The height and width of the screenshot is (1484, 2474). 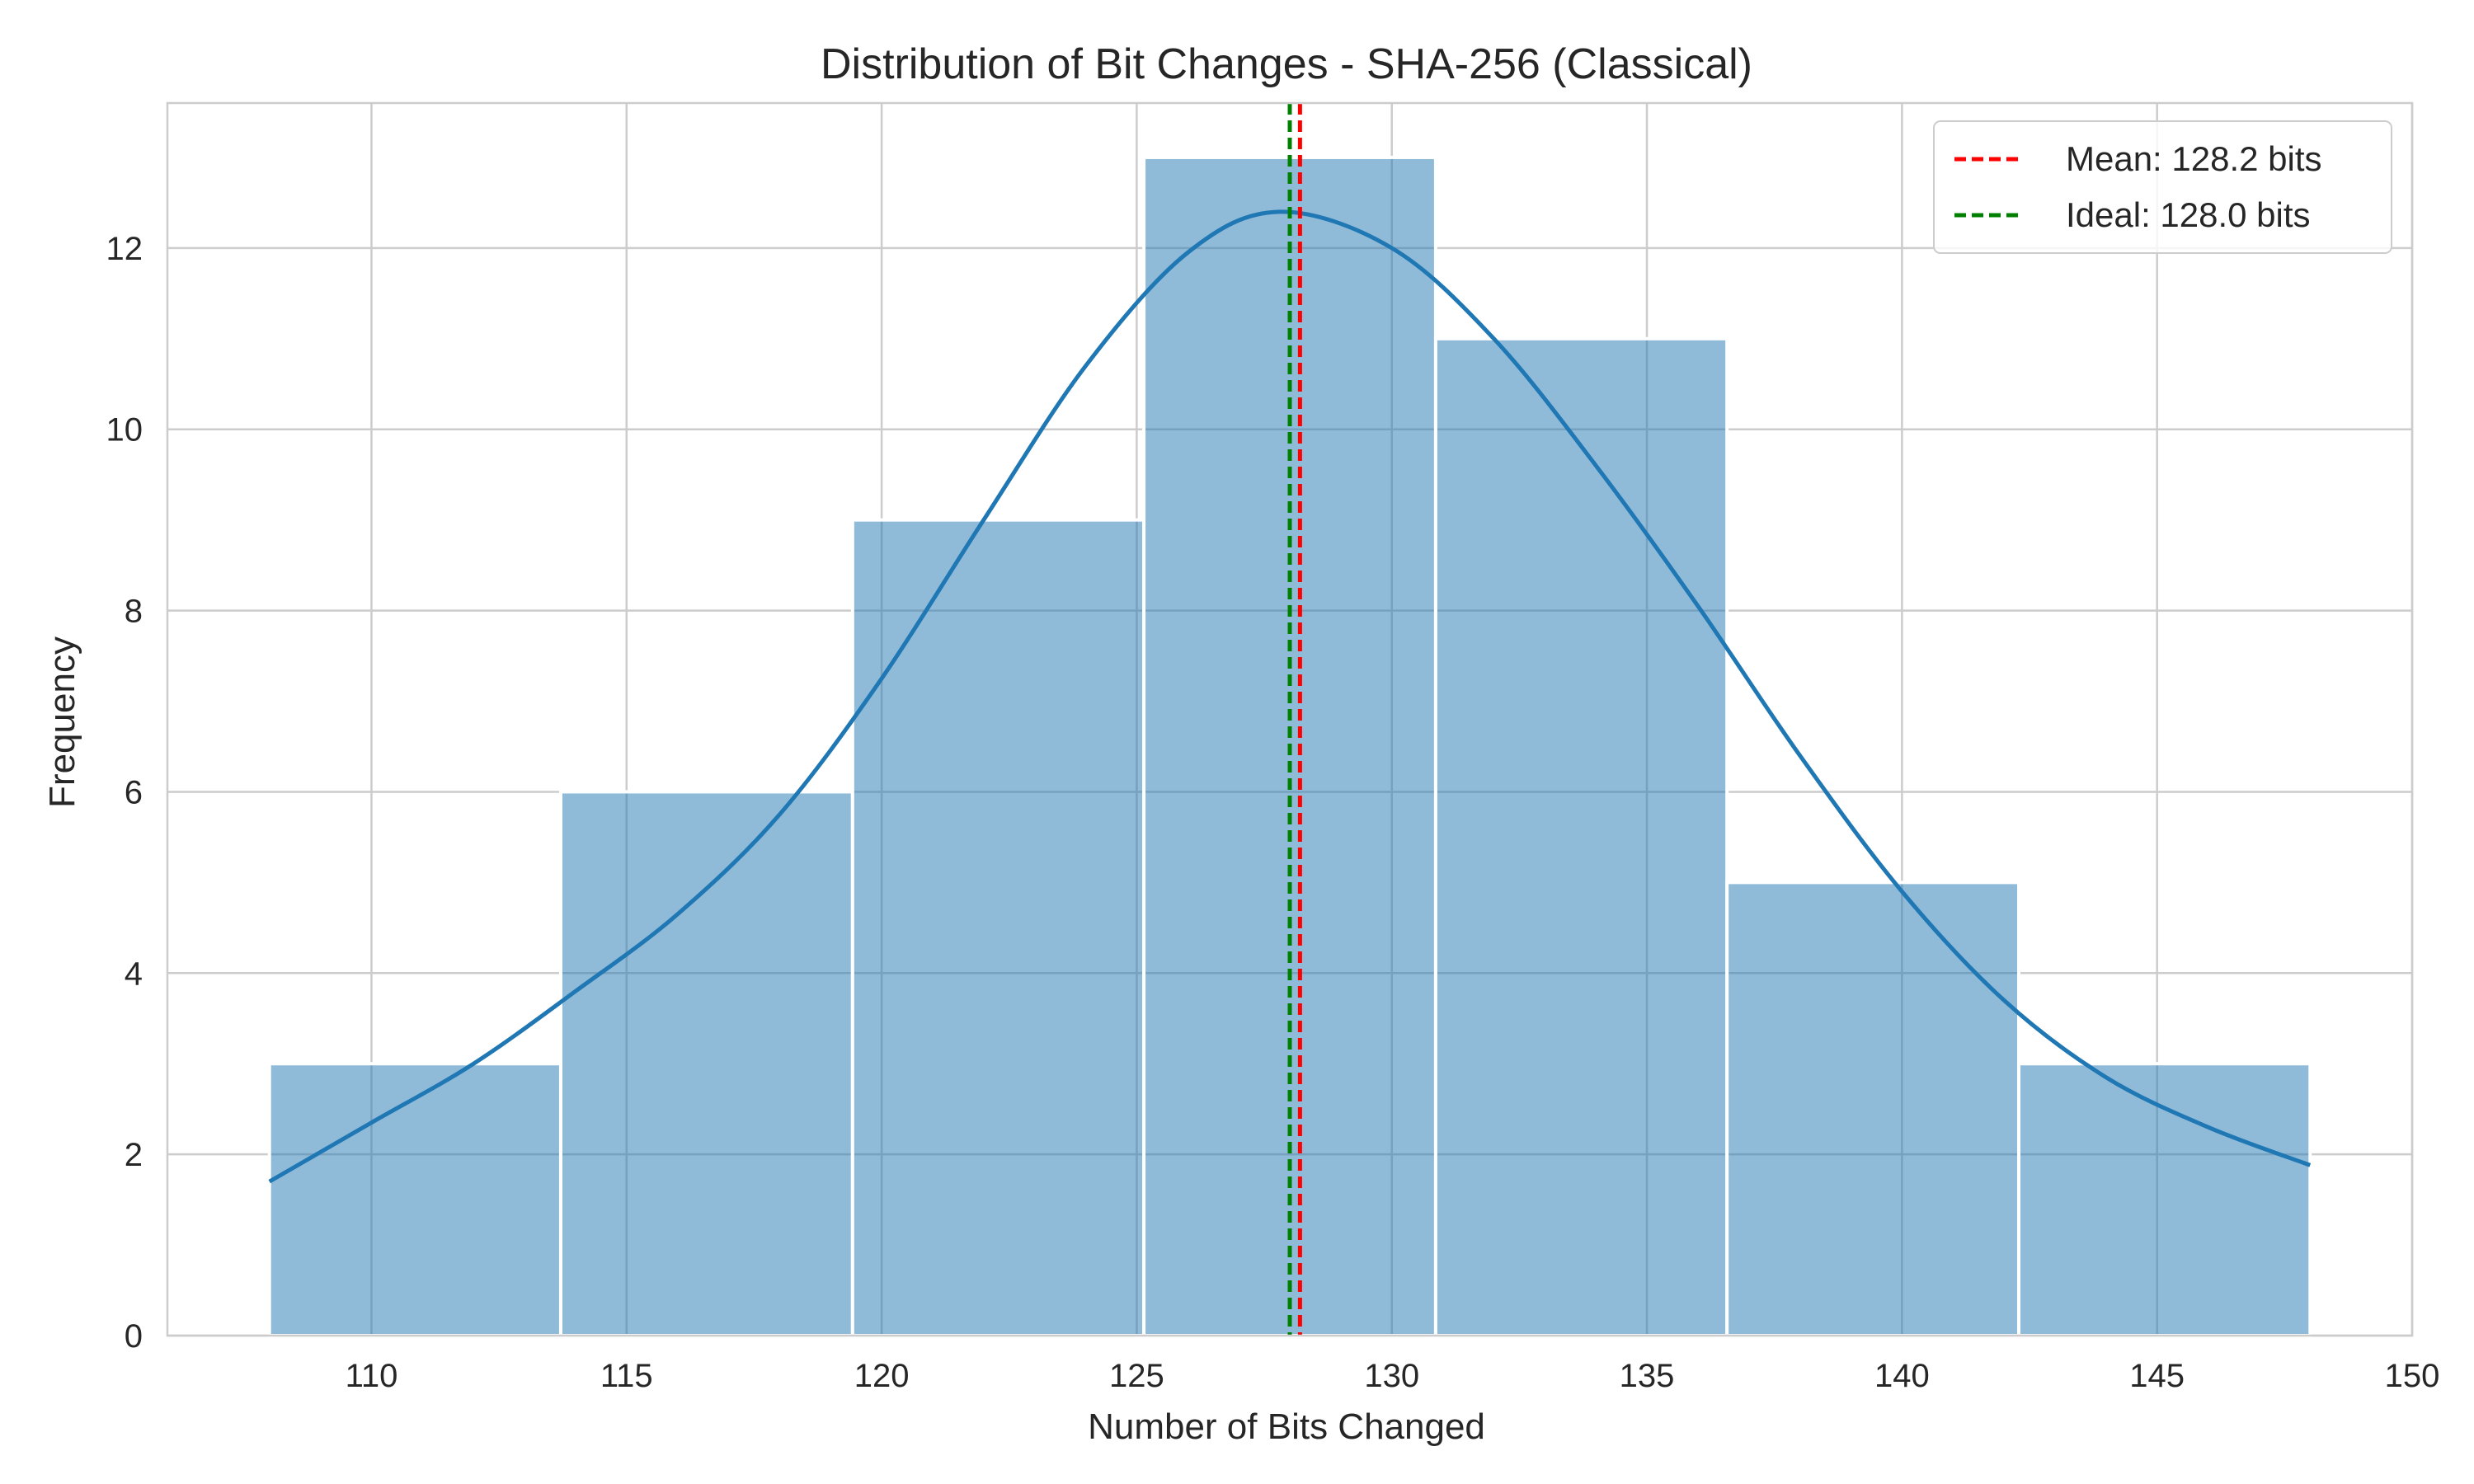 What do you see at coordinates (134, 612) in the screenshot?
I see `y-tick-label: 8` at bounding box center [134, 612].